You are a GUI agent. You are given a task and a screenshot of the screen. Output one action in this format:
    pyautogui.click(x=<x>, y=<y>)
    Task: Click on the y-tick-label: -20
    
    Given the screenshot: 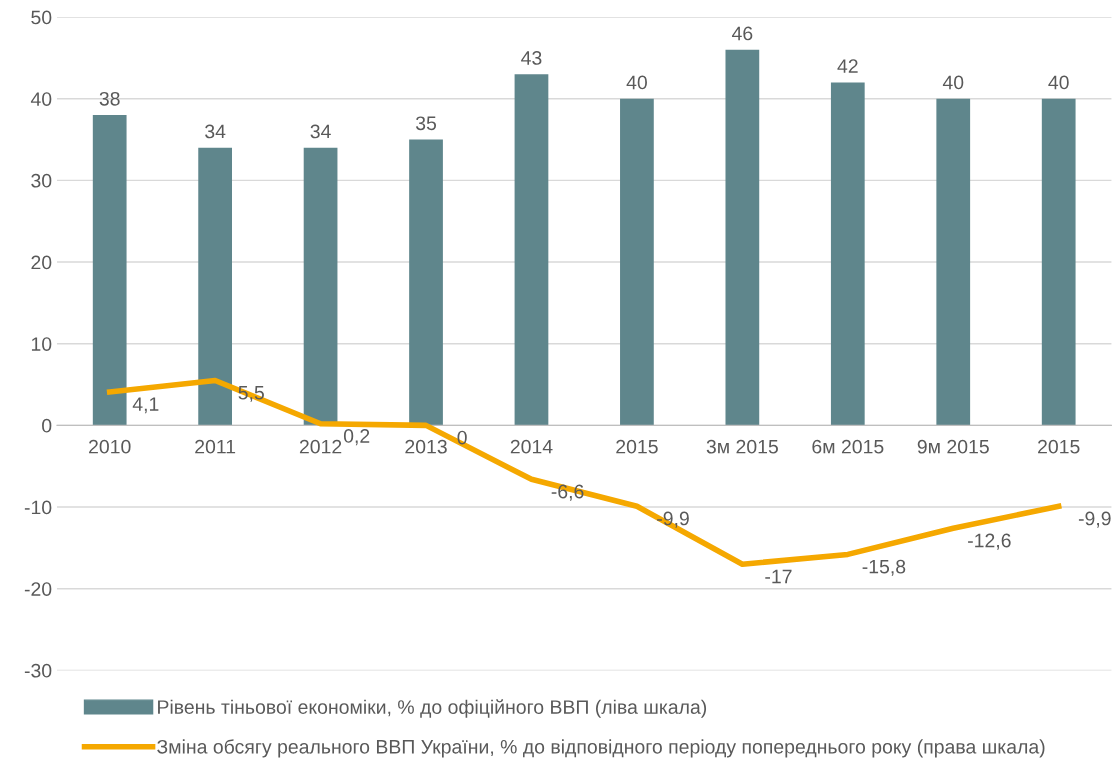 What is the action you would take?
    pyautogui.click(x=38, y=589)
    